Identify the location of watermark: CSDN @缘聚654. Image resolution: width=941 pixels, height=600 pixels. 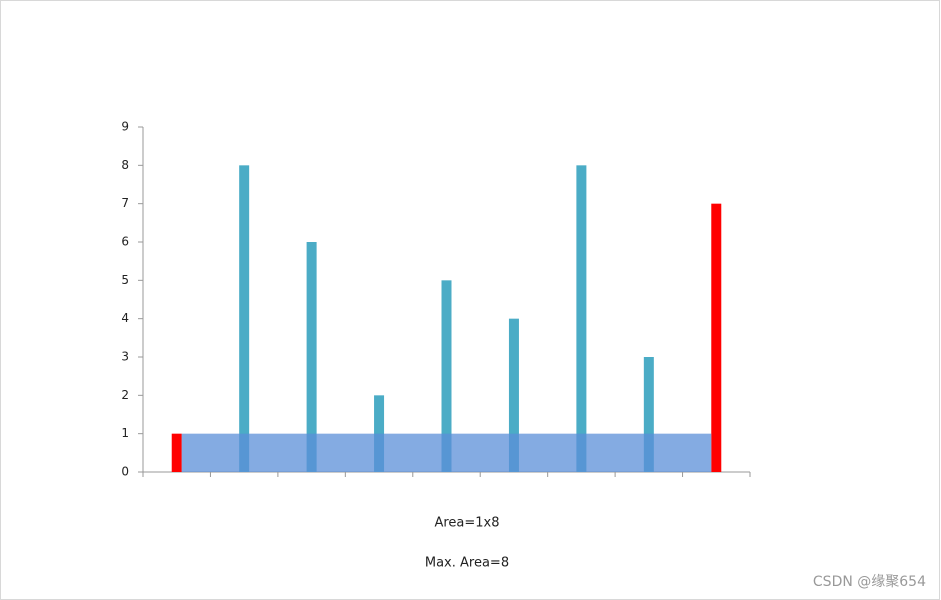
(869, 582).